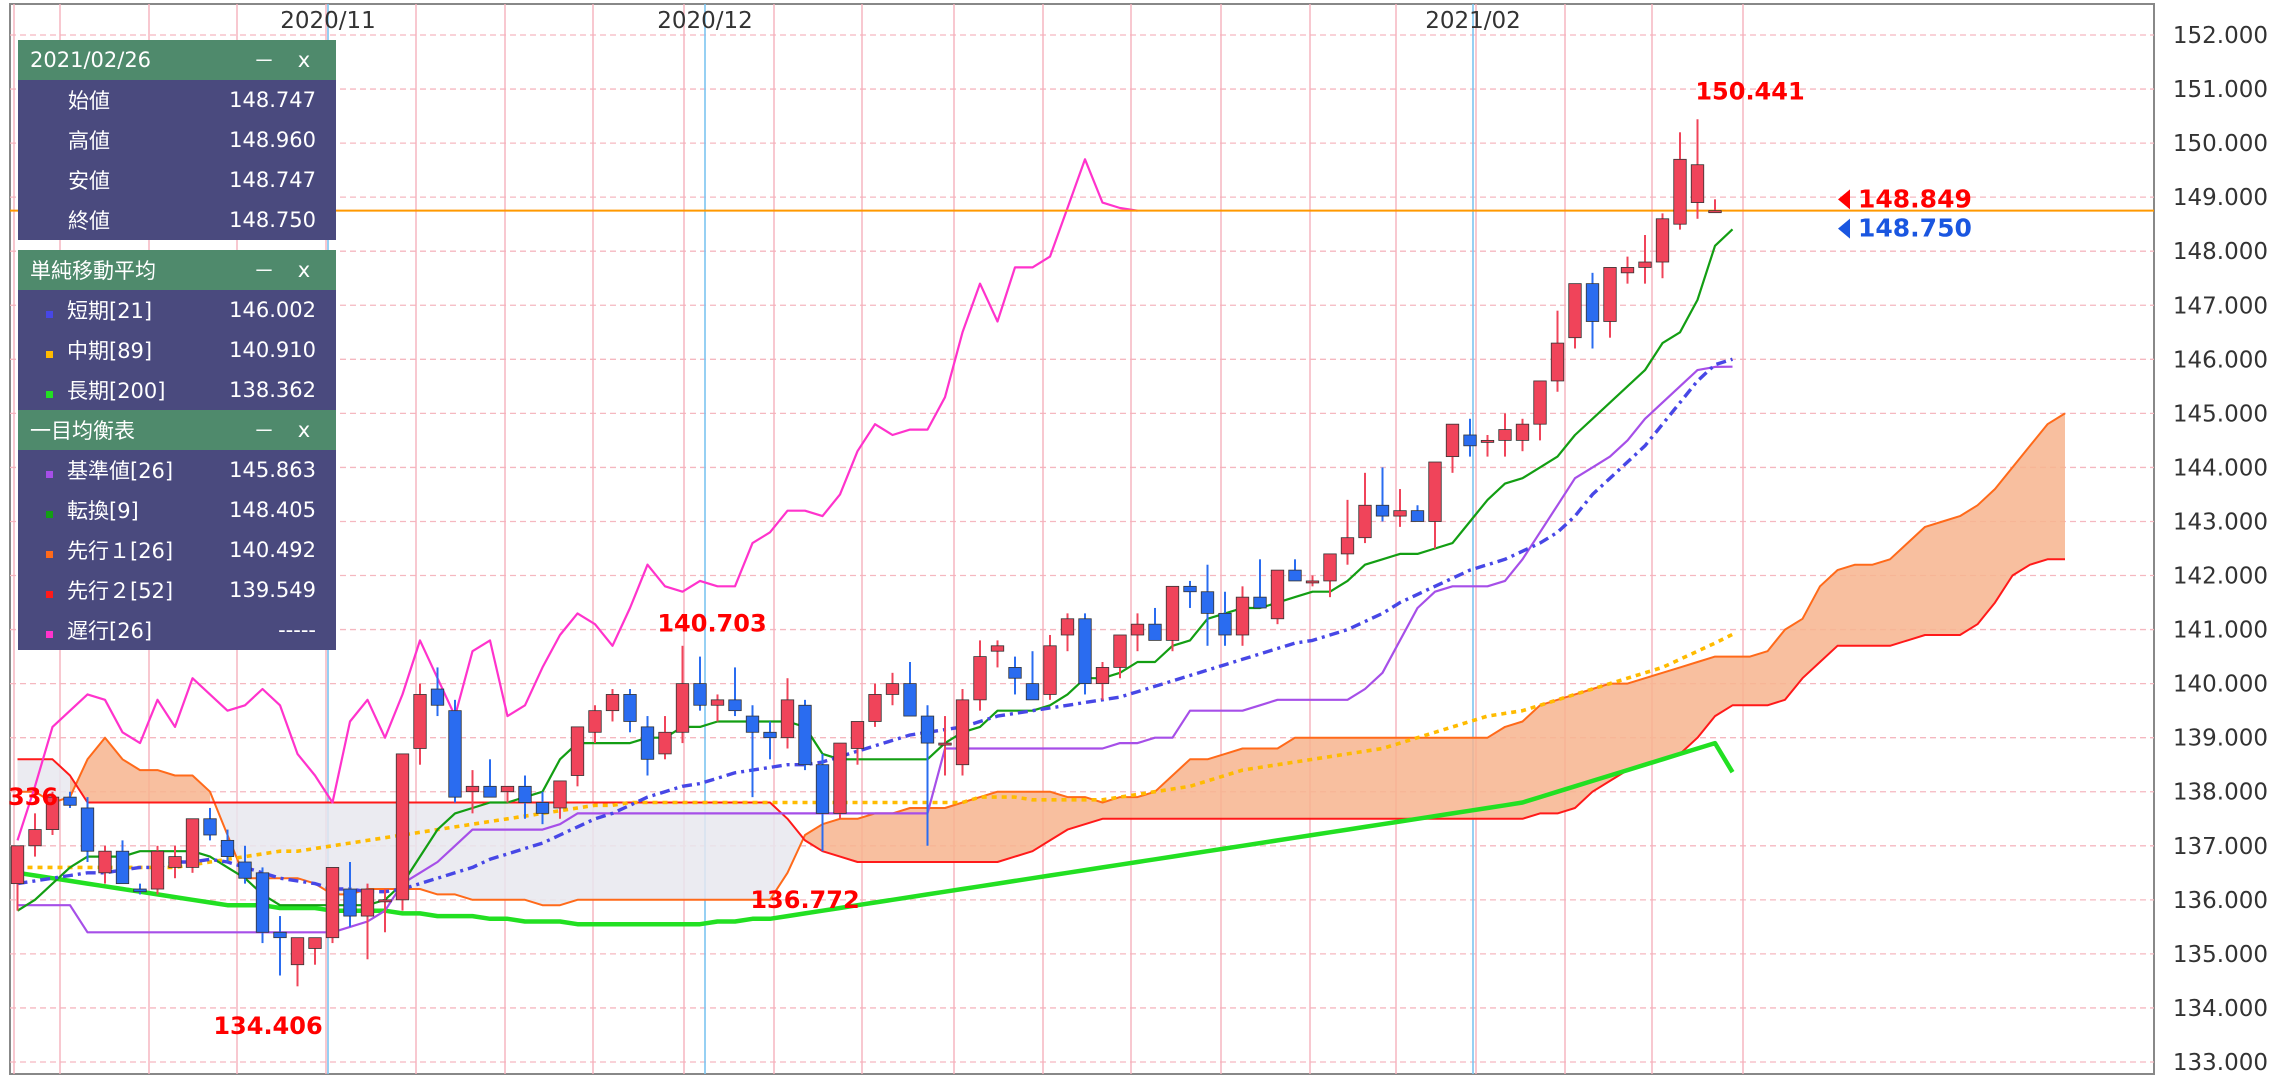 This screenshot has height=1080, width=2288. I want to click on y-tick-label: 138.000, so click(2220, 793).